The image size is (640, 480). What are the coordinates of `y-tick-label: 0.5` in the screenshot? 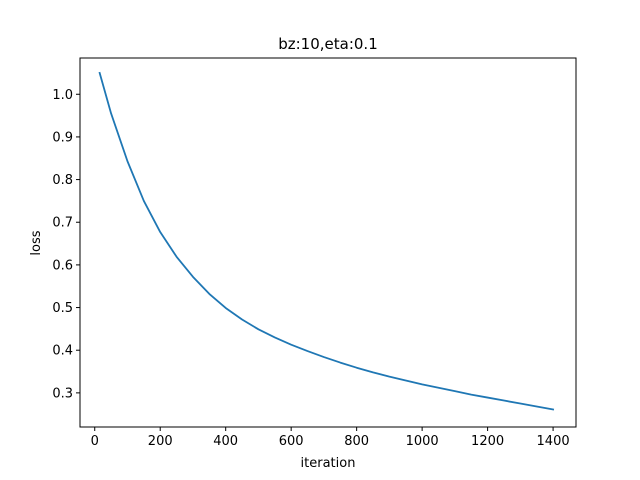 It's located at (62, 308).